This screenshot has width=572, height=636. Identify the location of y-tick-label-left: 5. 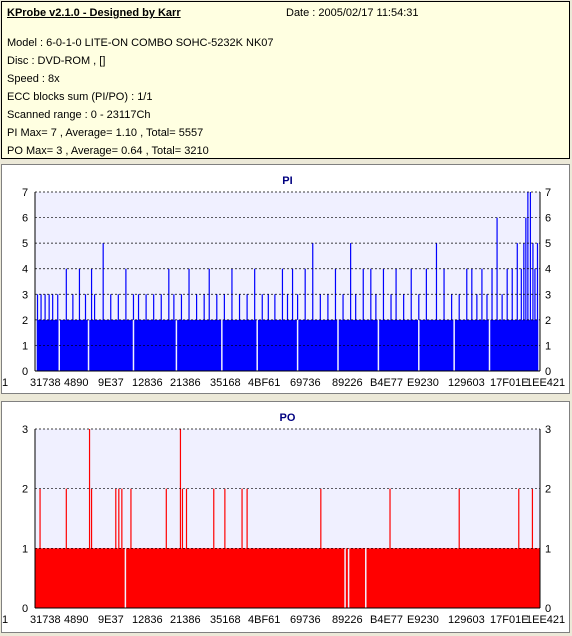
(25, 244).